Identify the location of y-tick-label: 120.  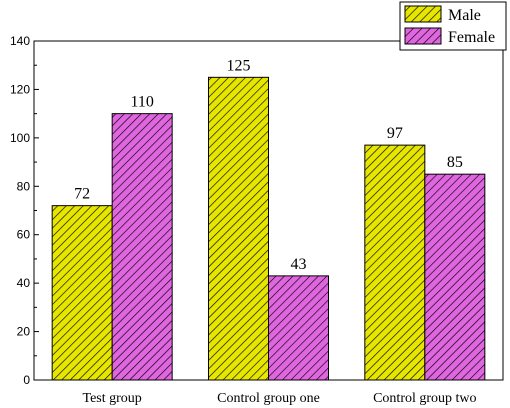
(20, 89).